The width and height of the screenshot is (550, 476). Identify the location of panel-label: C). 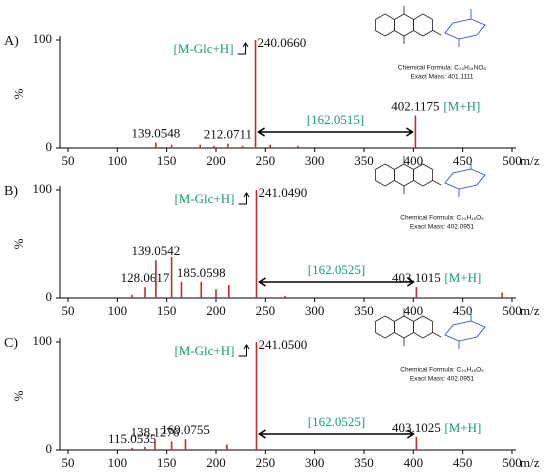
(11, 343).